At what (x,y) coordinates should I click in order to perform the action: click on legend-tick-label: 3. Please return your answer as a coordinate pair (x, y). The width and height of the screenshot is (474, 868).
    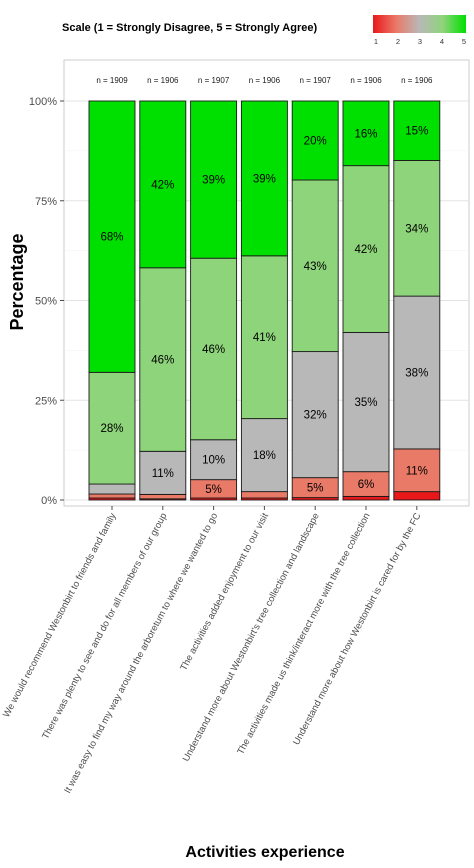
    Looking at the image, I should click on (420, 41).